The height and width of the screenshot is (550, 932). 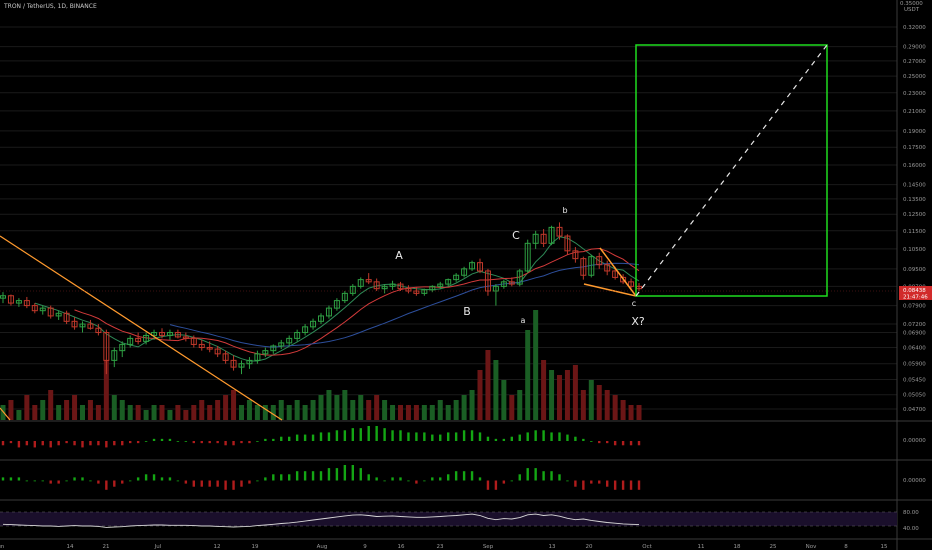 What do you see at coordinates (365, 547) in the screenshot?
I see `time-tick-label: 9` at bounding box center [365, 547].